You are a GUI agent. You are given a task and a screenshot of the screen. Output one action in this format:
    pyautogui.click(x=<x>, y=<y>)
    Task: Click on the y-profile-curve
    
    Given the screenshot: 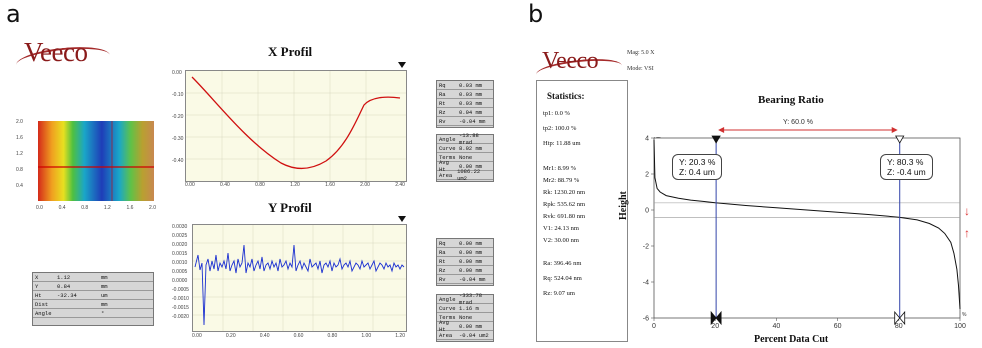 What is the action you would take?
    pyautogui.click(x=299, y=278)
    